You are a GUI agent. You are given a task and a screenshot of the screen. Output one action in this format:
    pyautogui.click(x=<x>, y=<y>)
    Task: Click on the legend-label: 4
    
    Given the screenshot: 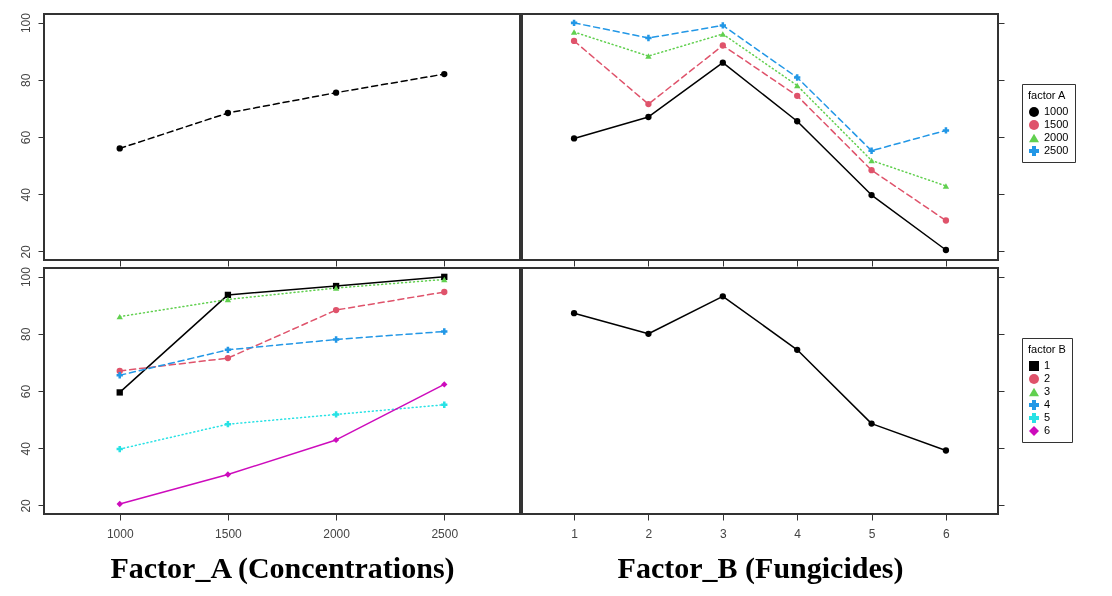 What is the action you would take?
    pyautogui.click(x=1047, y=404)
    